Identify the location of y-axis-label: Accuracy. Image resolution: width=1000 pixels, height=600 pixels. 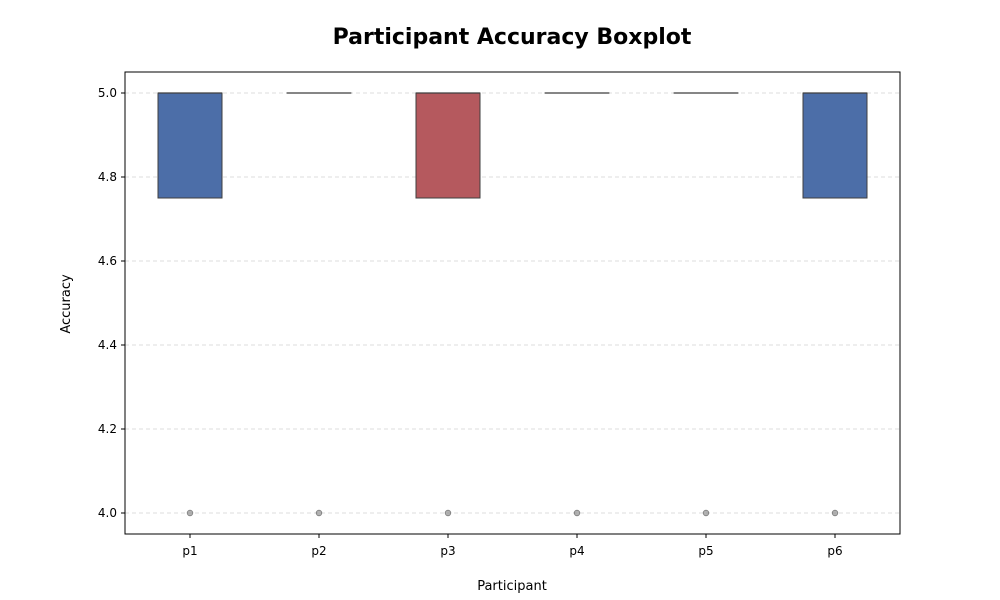
(66, 304).